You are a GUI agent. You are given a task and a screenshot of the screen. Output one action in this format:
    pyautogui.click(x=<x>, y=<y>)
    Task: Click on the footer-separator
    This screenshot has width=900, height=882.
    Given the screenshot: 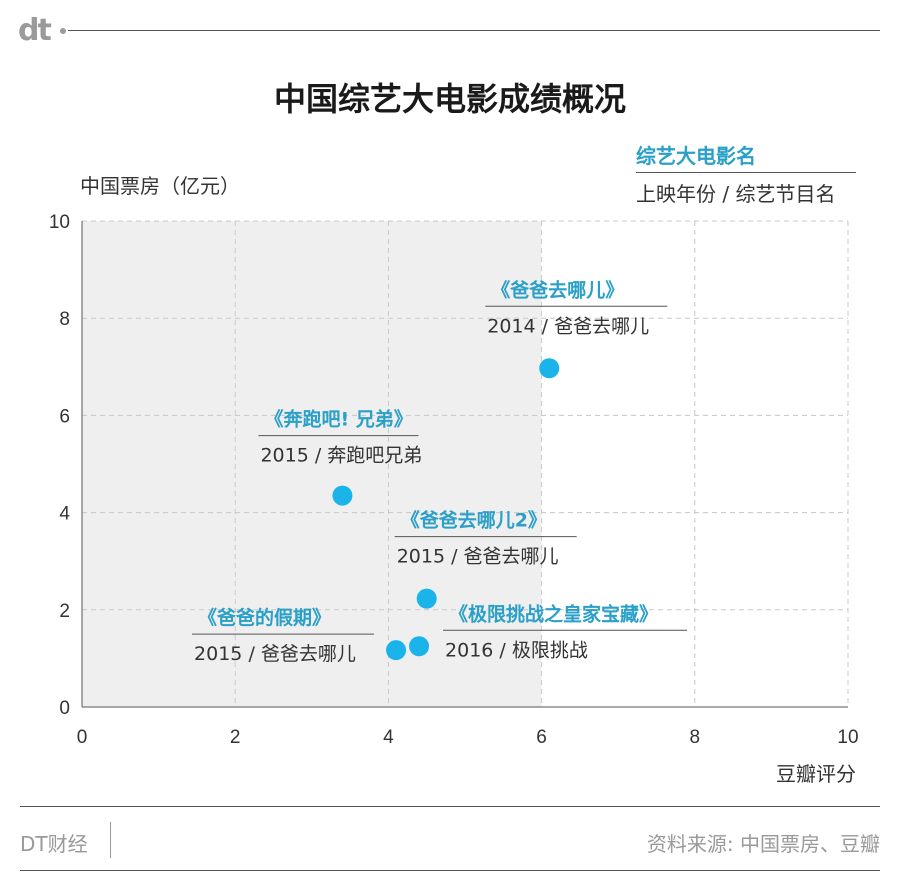 What is the action you would take?
    pyautogui.click(x=110, y=840)
    